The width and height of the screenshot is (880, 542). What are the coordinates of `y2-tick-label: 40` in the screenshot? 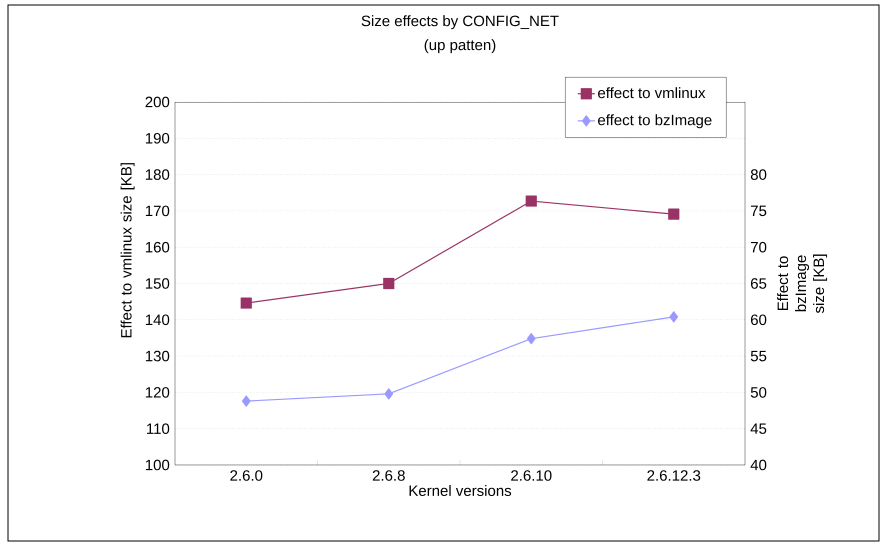 It's located at (758, 465).